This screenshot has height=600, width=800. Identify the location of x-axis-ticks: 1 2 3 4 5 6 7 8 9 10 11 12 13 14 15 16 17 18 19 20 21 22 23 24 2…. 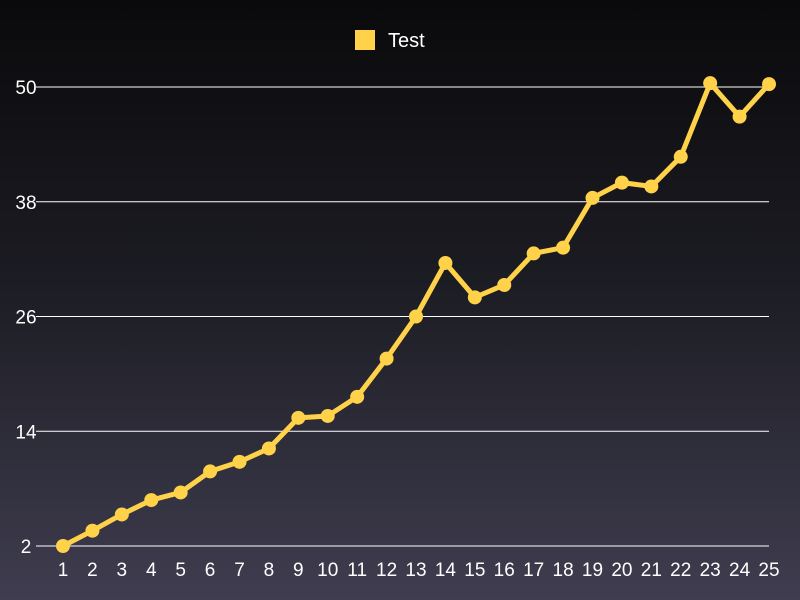
(419, 570).